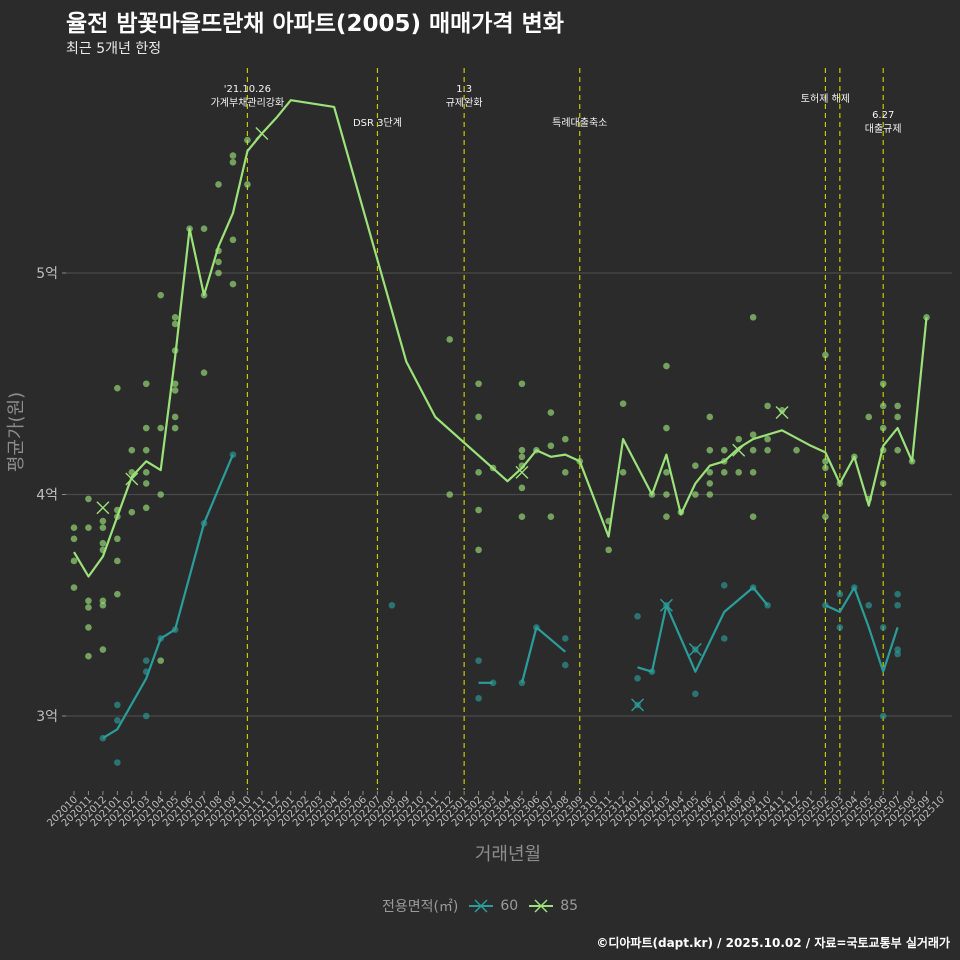  What do you see at coordinates (16, 432) in the screenshot?
I see `y-axis-title: 평균가(원)` at bounding box center [16, 432].